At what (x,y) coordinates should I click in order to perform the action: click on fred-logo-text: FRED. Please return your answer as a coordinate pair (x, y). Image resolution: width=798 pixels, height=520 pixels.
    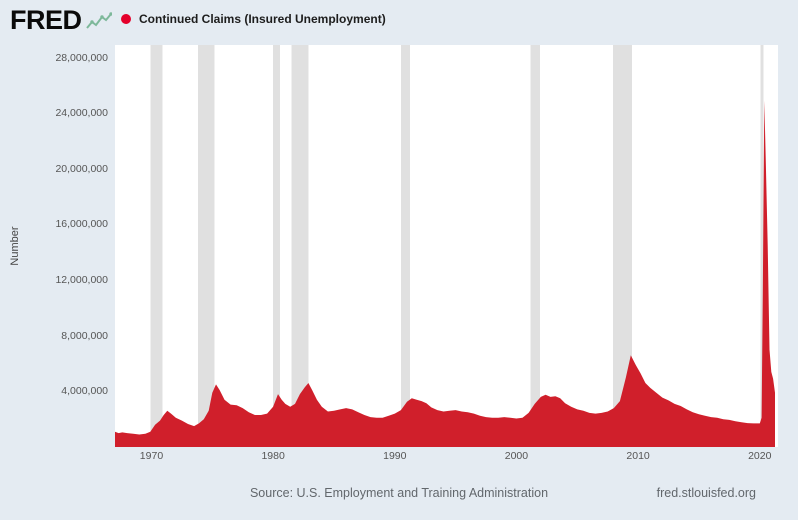
    Looking at the image, I should click on (46, 20).